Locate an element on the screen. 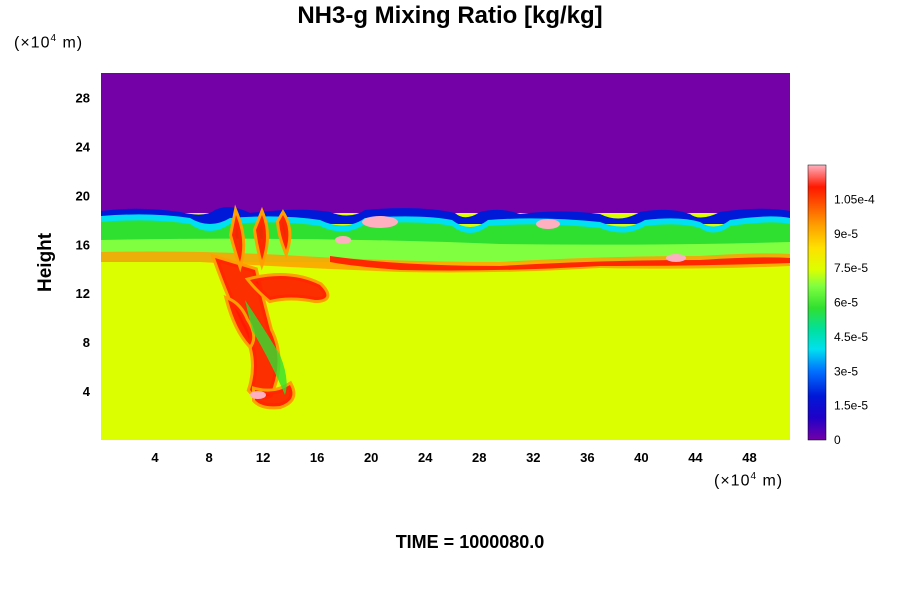 Image resolution: width=900 pixels, height=600 pixels. y-tick-label: 24 is located at coordinates (83, 146).